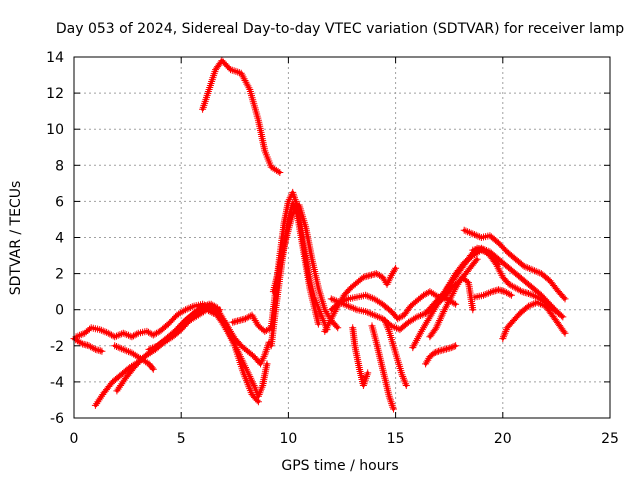  Describe the element at coordinates (57, 383) in the screenshot. I see `y-tick-label: -4` at that location.